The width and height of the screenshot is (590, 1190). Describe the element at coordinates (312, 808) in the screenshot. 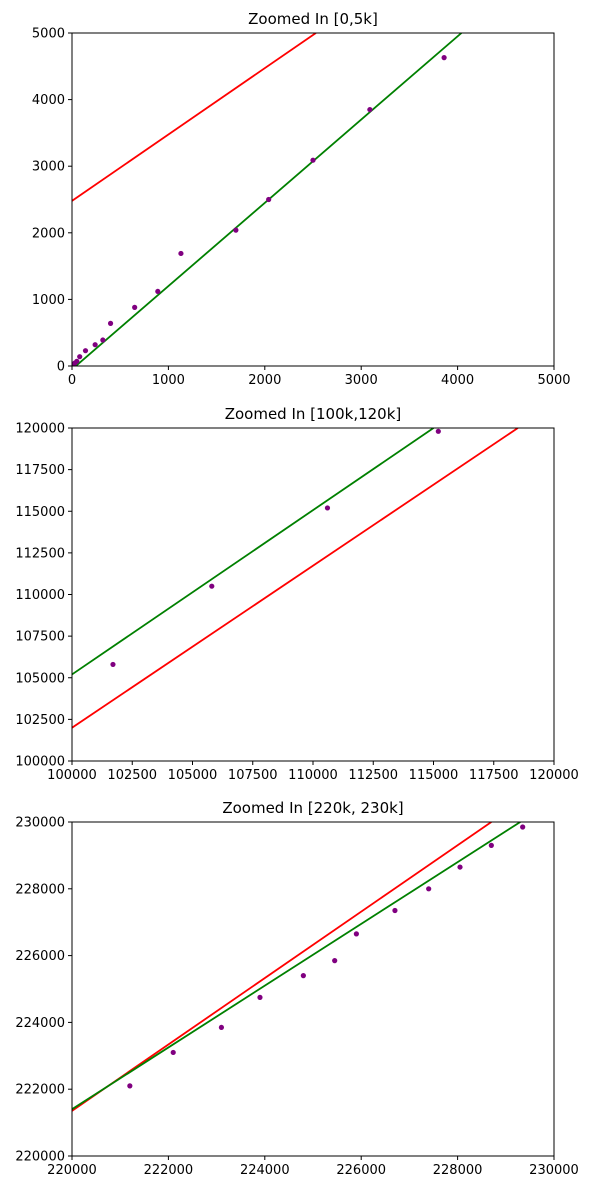

I see `chart-title: Zoomed In [220k, 230k]` at that location.